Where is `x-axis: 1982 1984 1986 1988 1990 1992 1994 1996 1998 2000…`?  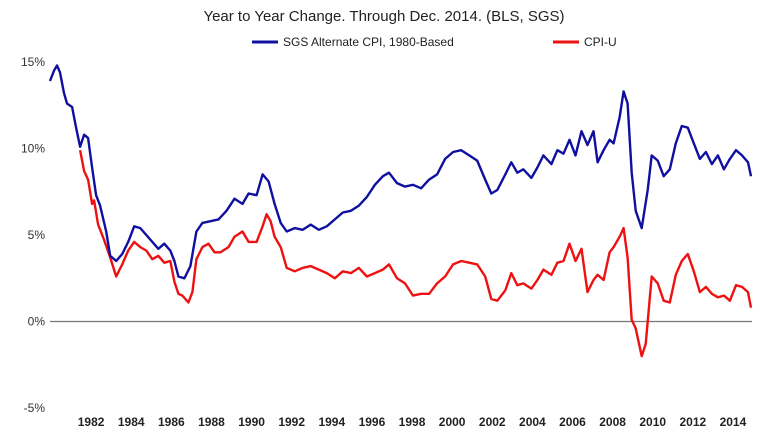 x-axis: 1982 1984 1986 1988 1990 1992 1994 1996 1998 2000… is located at coordinates (412, 422).